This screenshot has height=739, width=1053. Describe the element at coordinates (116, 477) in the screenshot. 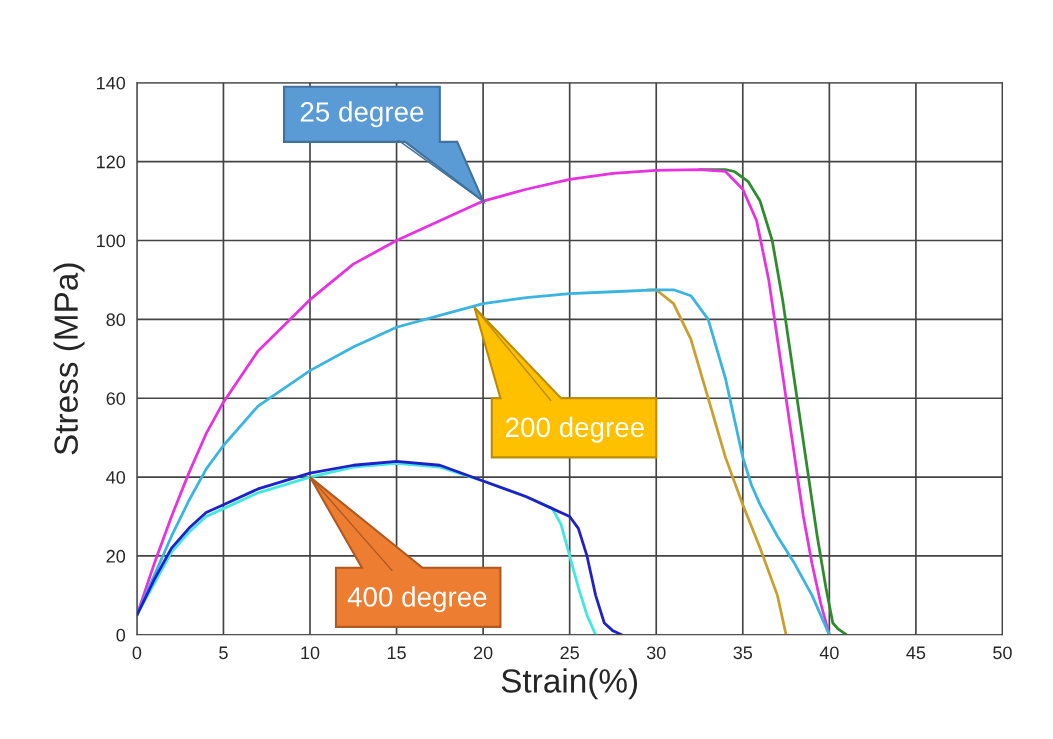

I see `y-tick-label: 40` at that location.